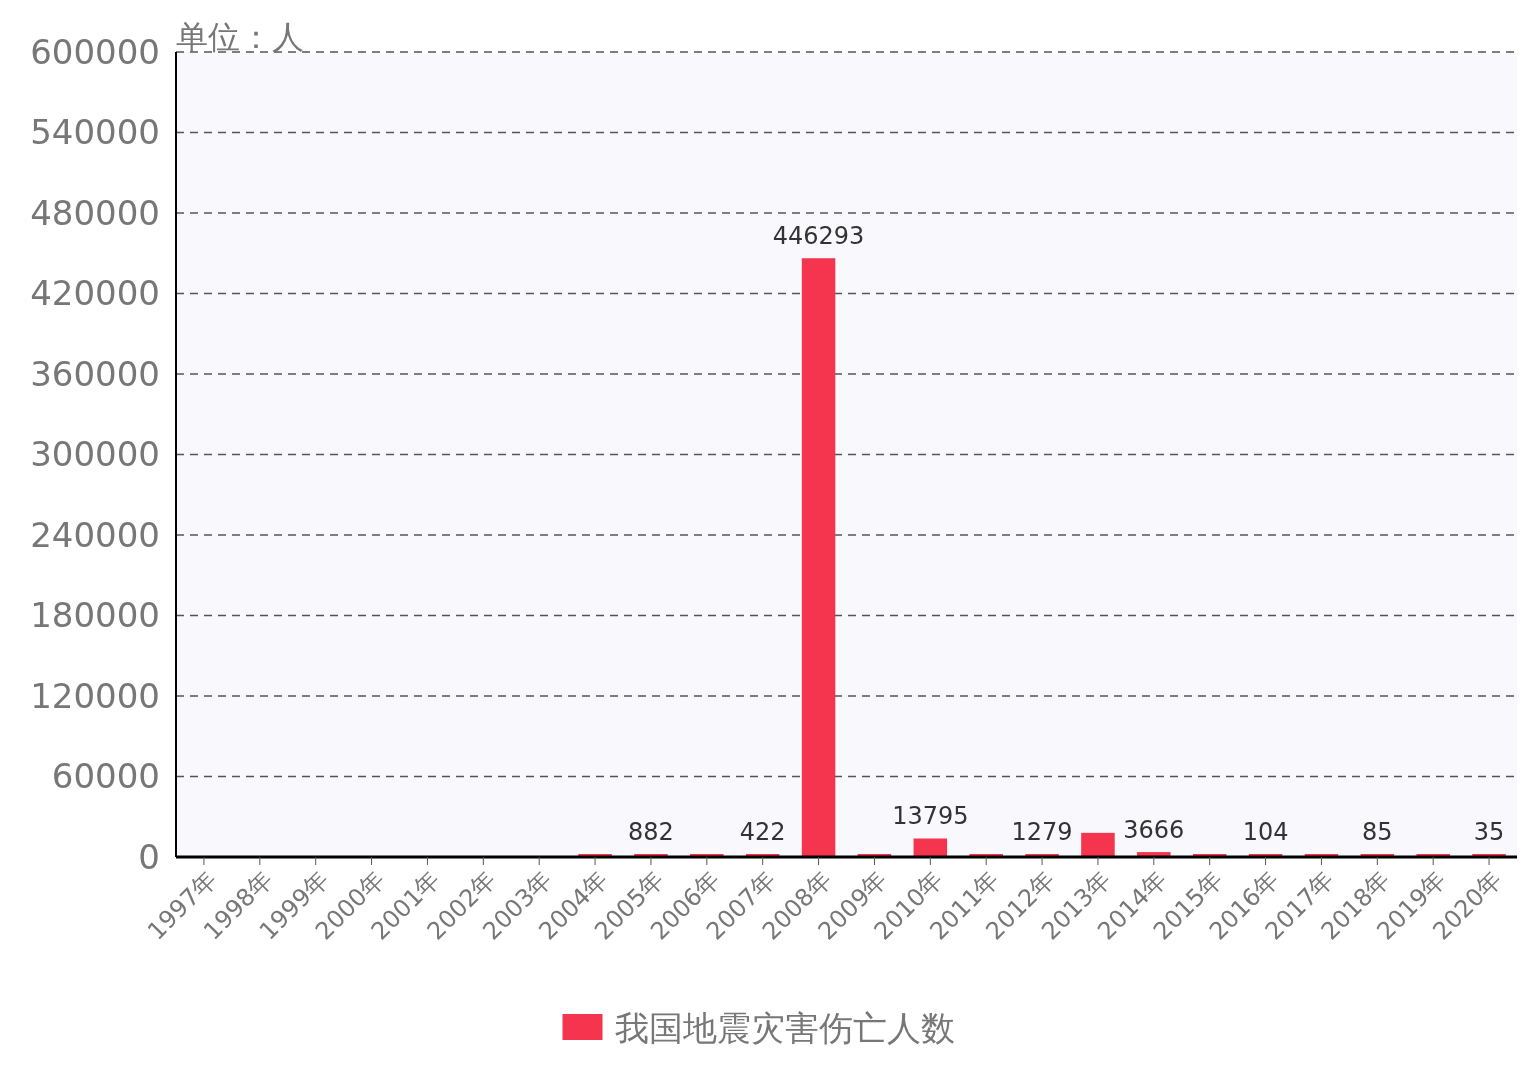  I want to click on data-label: 3666, so click(1154, 830).